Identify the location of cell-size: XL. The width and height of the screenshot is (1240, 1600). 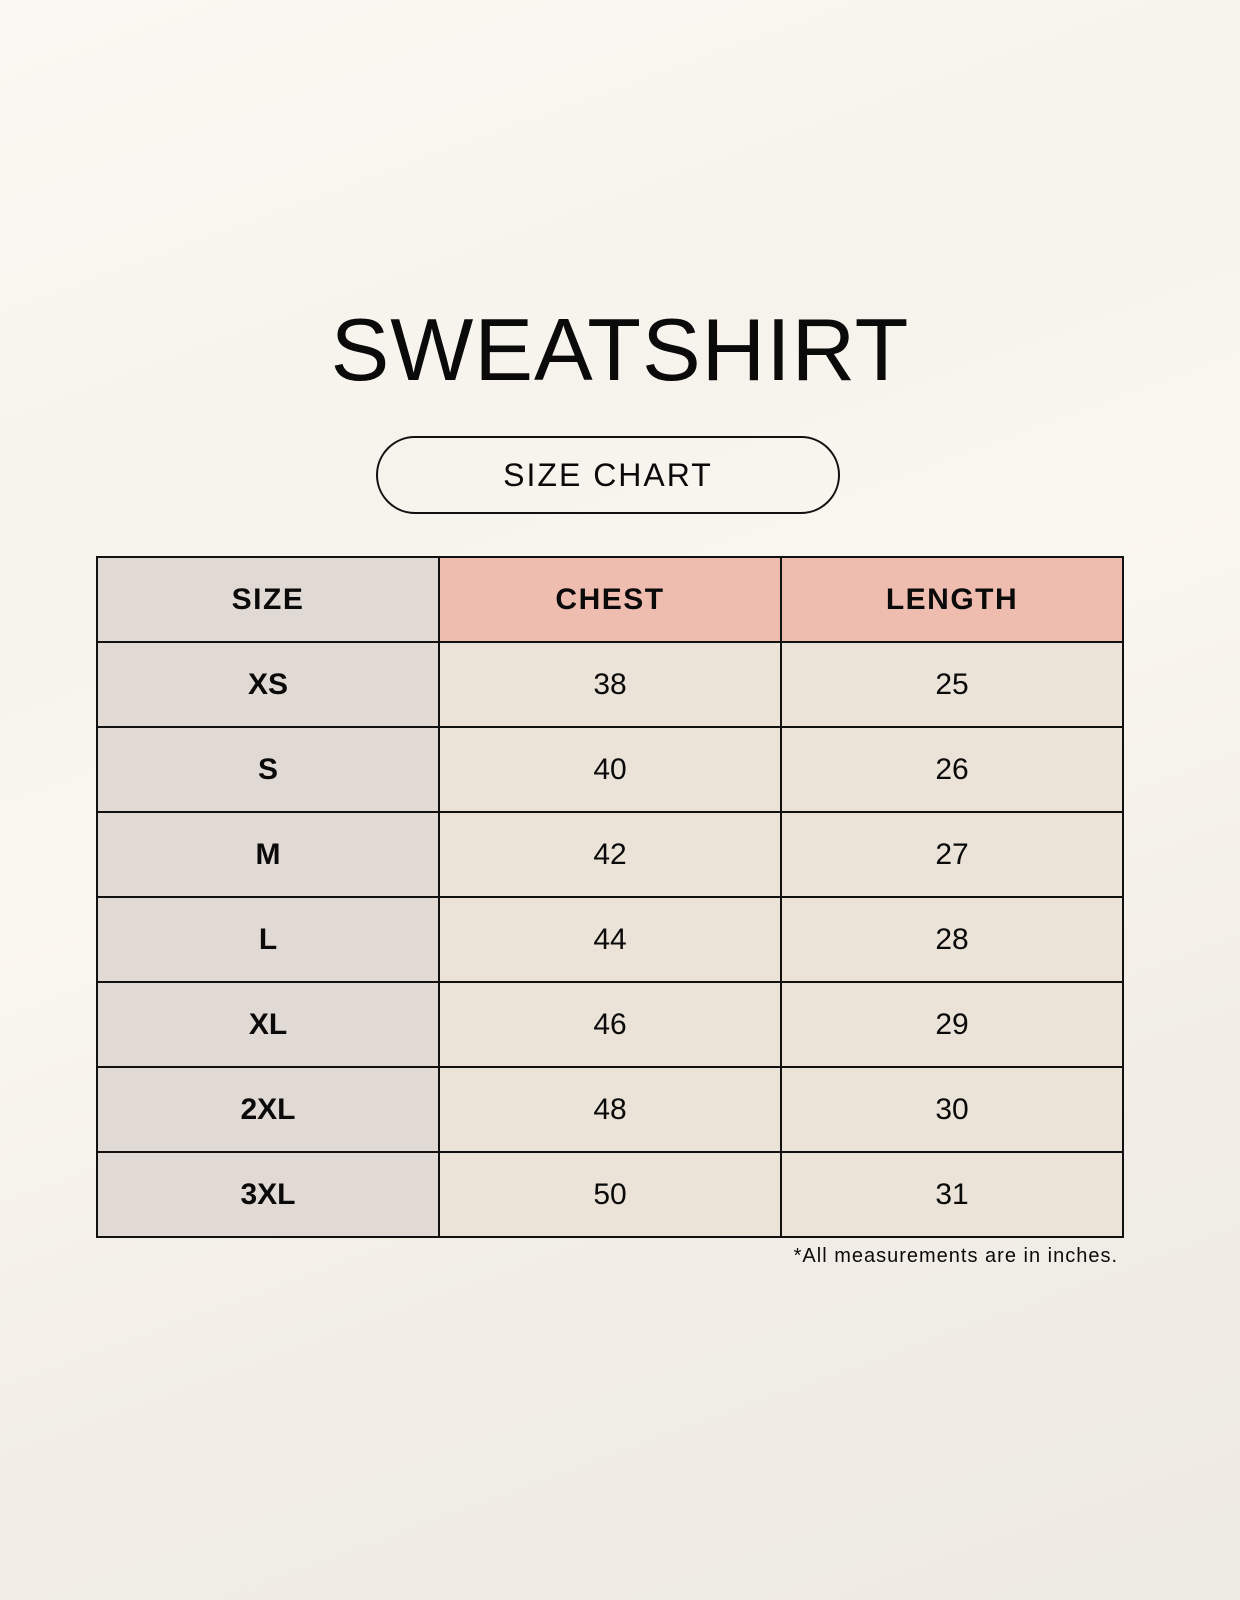
(268, 1024).